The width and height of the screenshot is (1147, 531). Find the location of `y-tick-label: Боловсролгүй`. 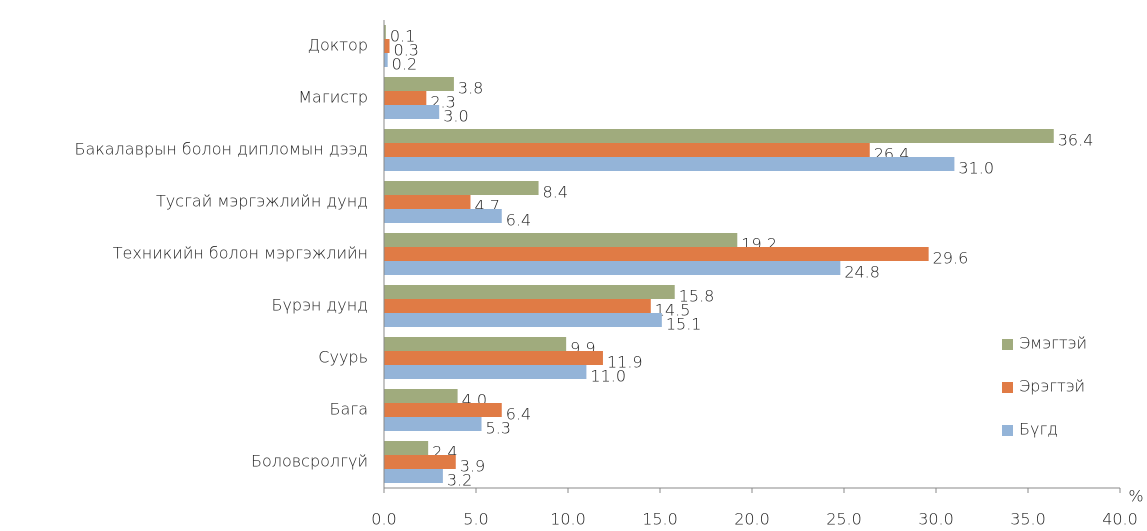

y-tick-label: Боловсролгүй is located at coordinates (309, 461).